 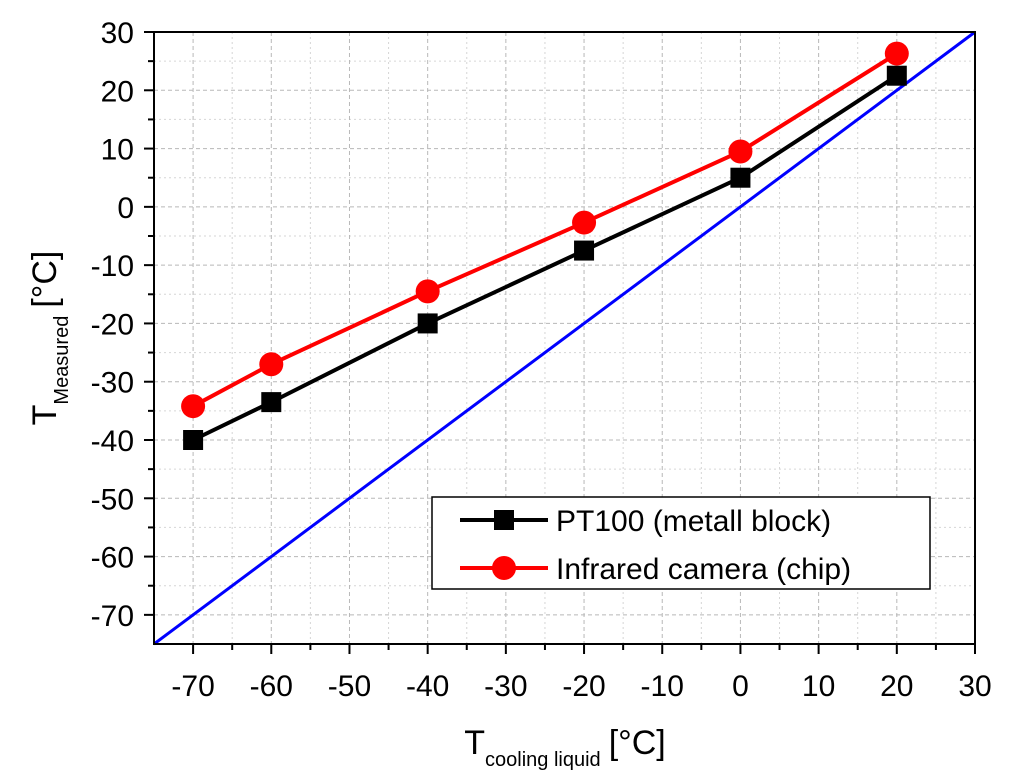 What do you see at coordinates (112, 616) in the screenshot?
I see `y-tick-label: -70` at bounding box center [112, 616].